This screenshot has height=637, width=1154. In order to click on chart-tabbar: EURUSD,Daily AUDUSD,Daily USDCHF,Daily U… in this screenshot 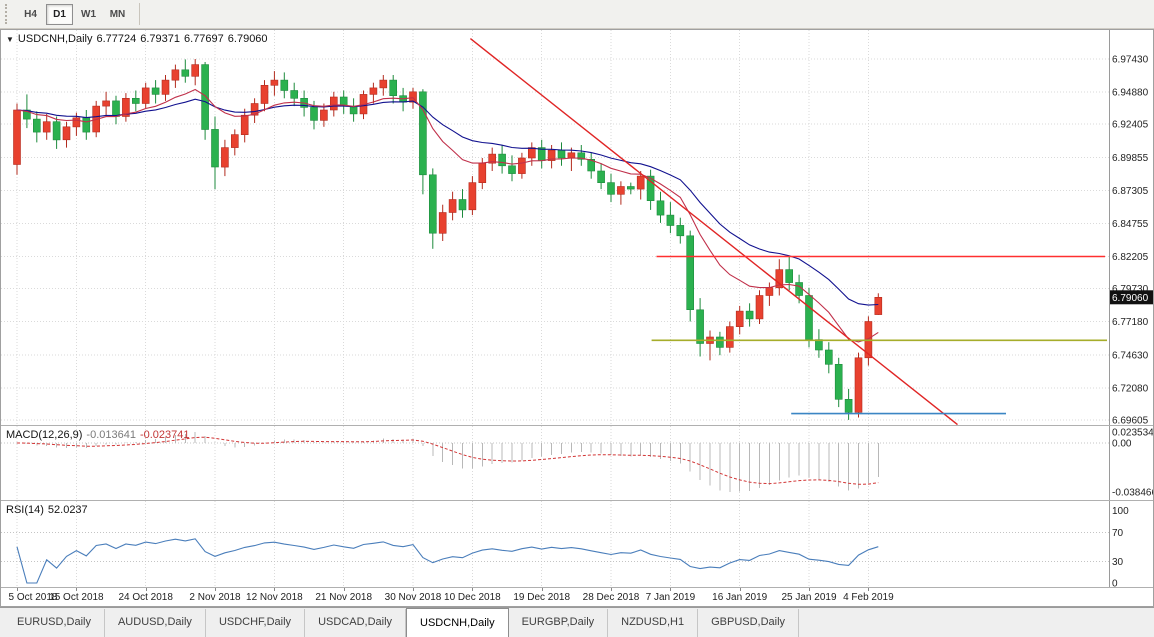, I will do `click(577, 622)`.